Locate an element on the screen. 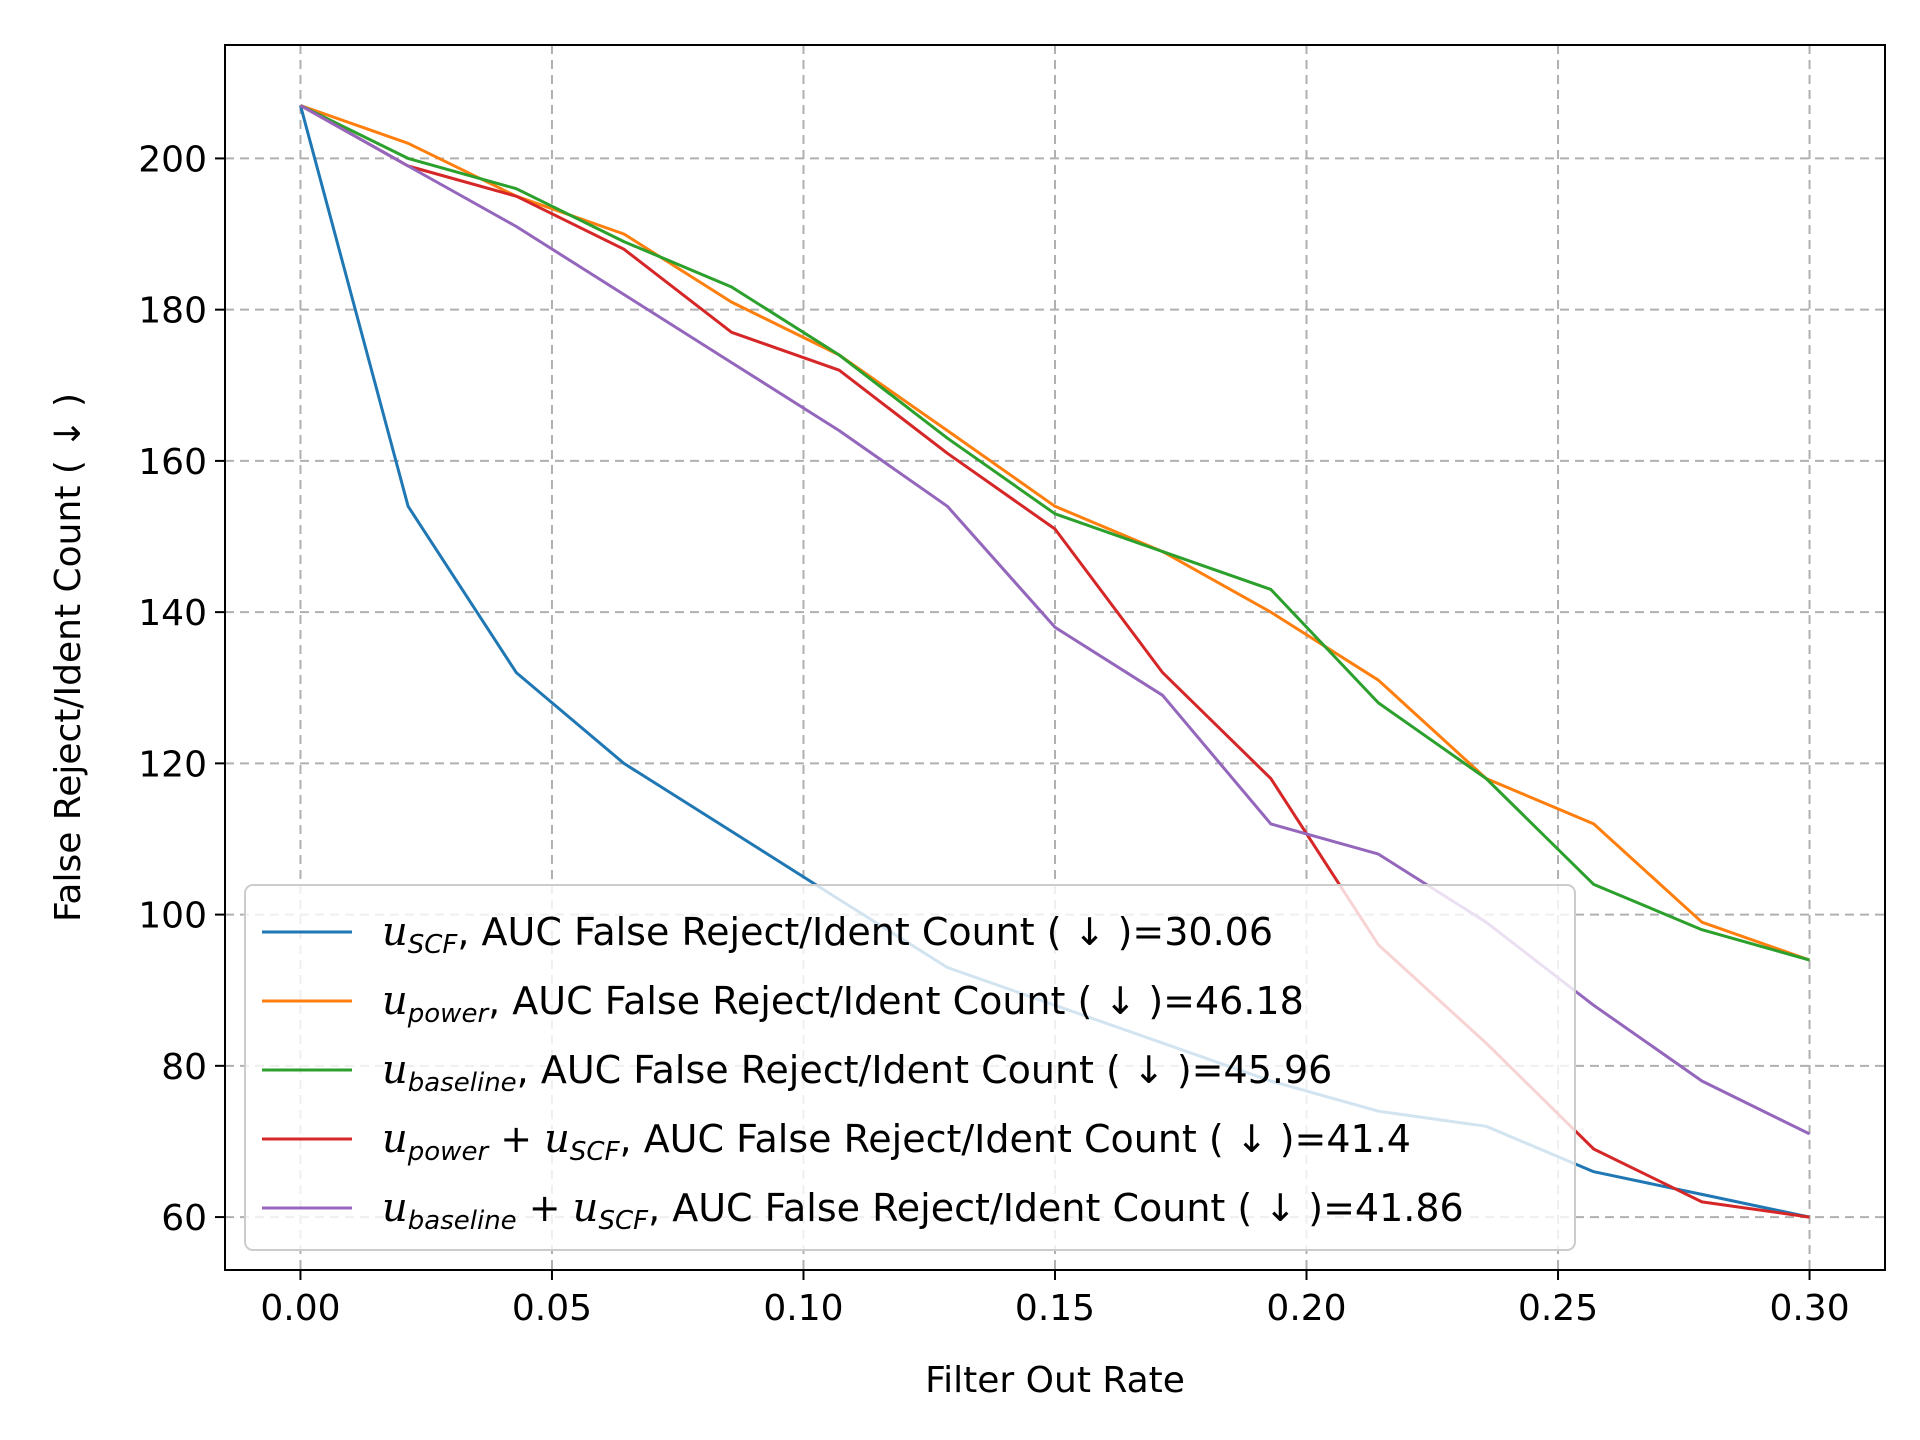  y-tick-label: 200 is located at coordinates (172, 159).